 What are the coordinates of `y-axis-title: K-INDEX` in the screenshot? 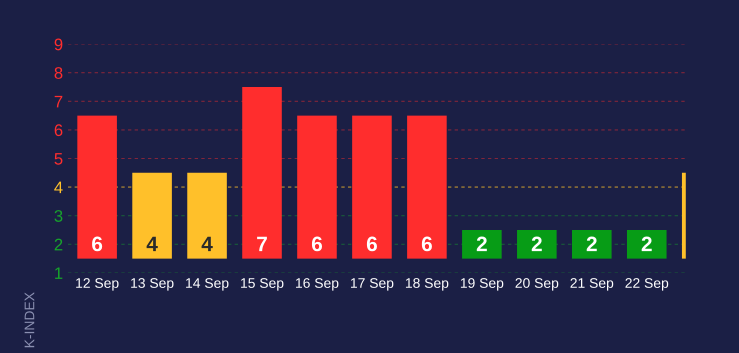 It's located at (29, 320).